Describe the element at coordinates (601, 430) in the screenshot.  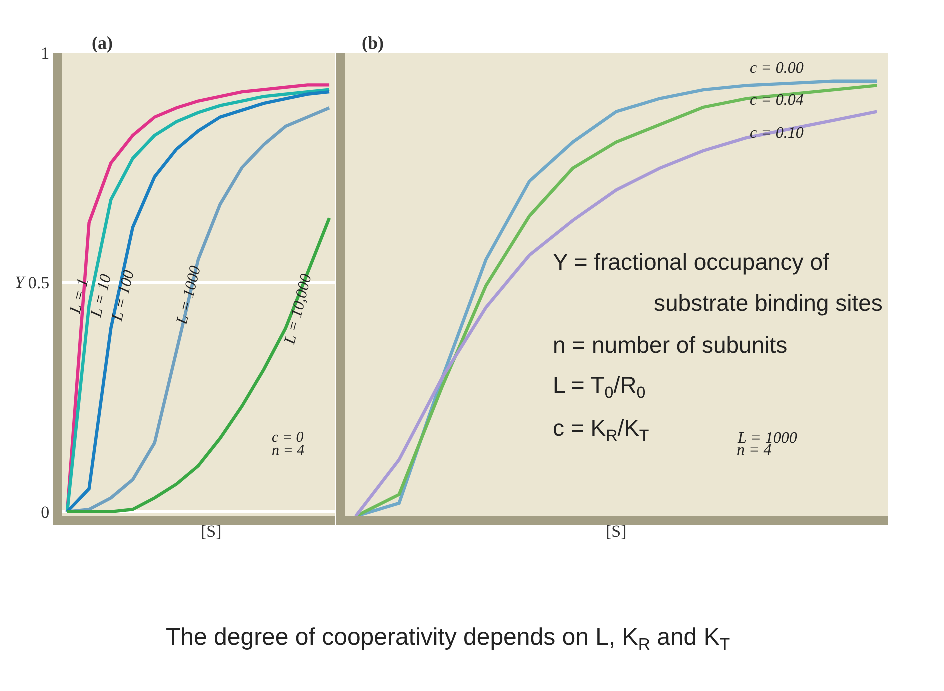
I see `annotation: c = K$_{R}$/K$_{T}$` at that location.